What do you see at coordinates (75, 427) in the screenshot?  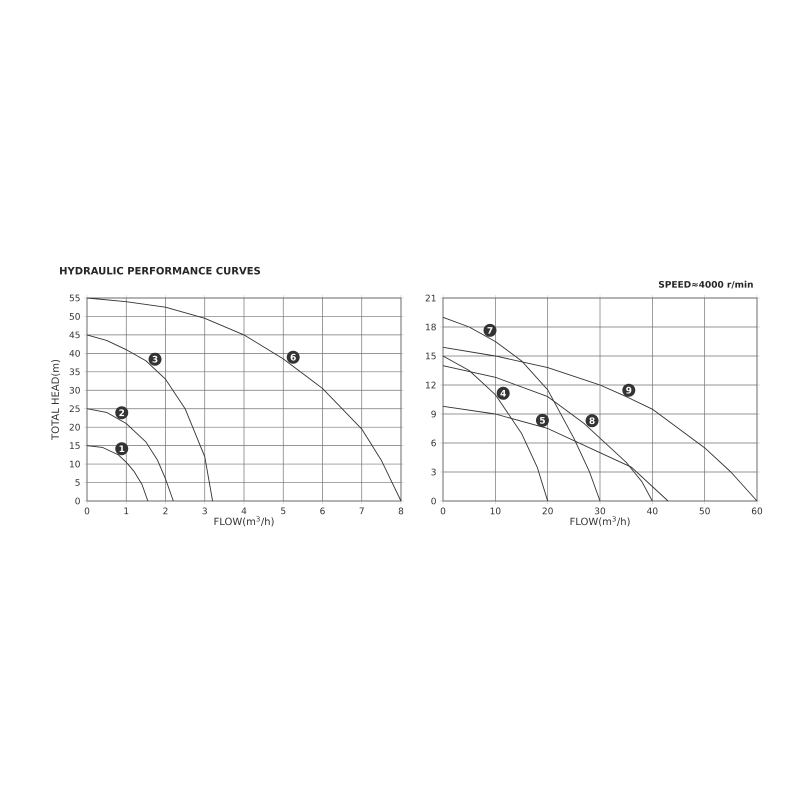 I see `y-tick-label: 20` at bounding box center [75, 427].